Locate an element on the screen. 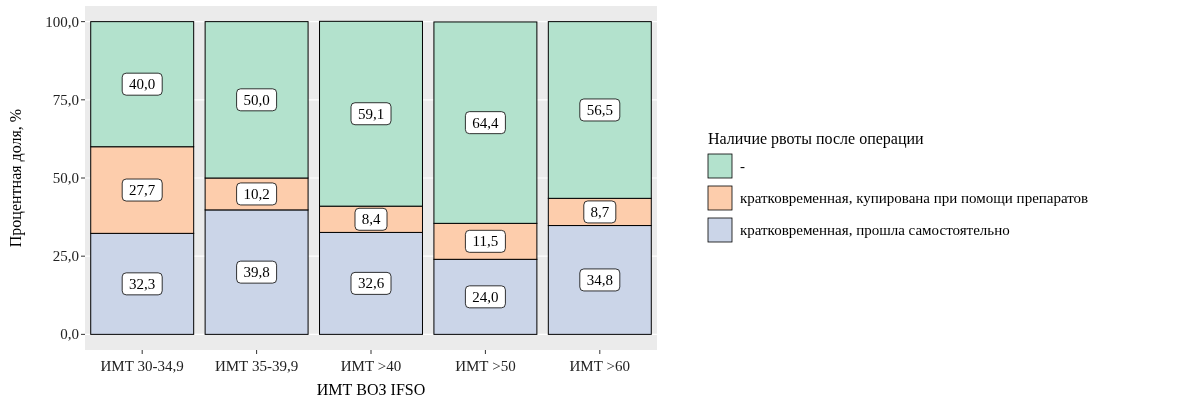 This screenshot has width=1194, height=403. data-label: 39,8 is located at coordinates (256, 272).